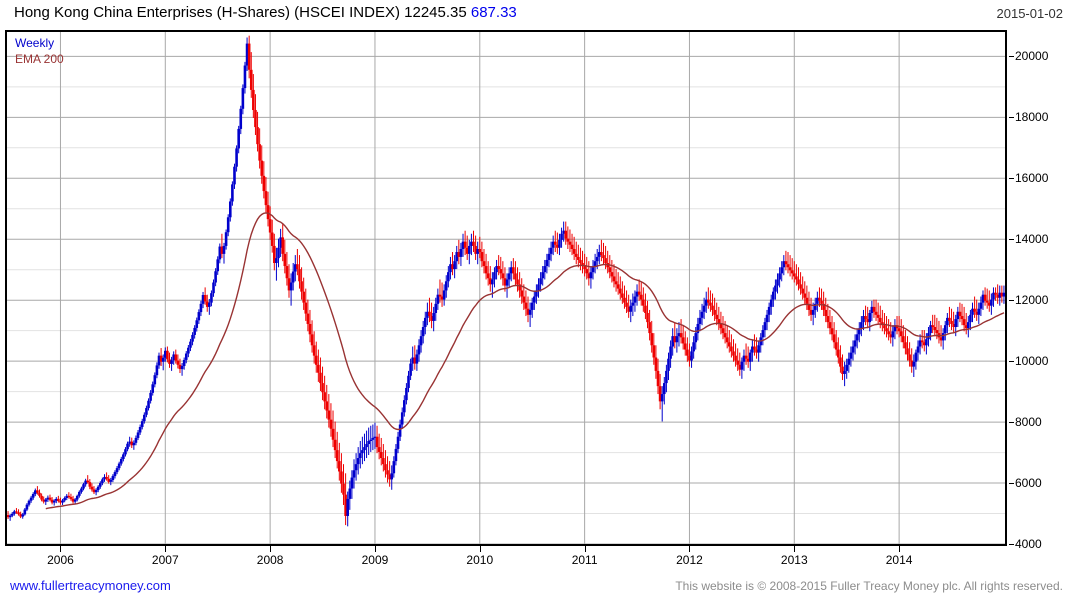 This screenshot has height=600, width=1075. What do you see at coordinates (165, 560) in the screenshot?
I see `x-axis-label: 2007` at bounding box center [165, 560].